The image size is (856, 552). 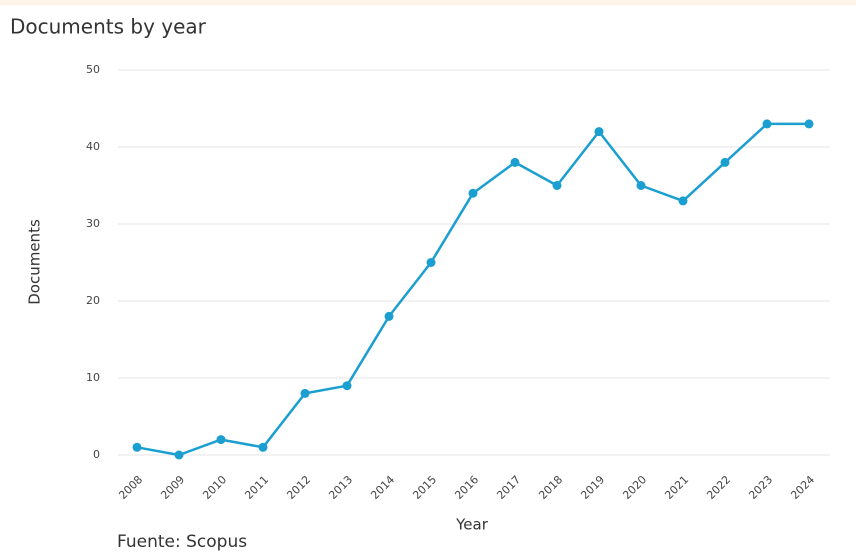 I want to click on x-tick-label: 2024, so click(x=802, y=487).